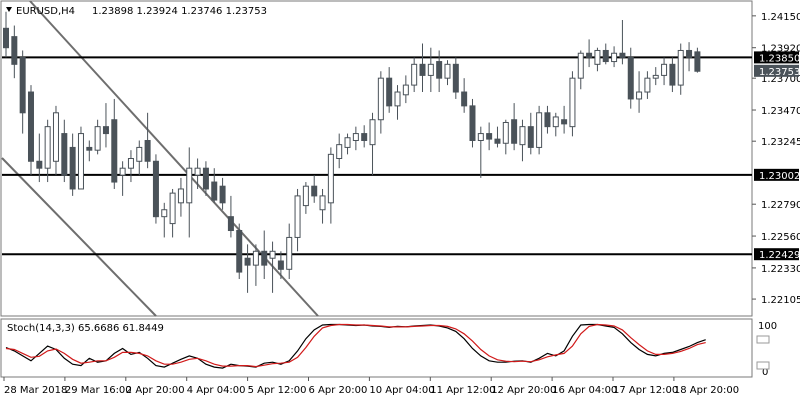 The image size is (800, 404). What do you see at coordinates (780, 142) in the screenshot?
I see `price-tick-label: 1.23245` at bounding box center [780, 142].